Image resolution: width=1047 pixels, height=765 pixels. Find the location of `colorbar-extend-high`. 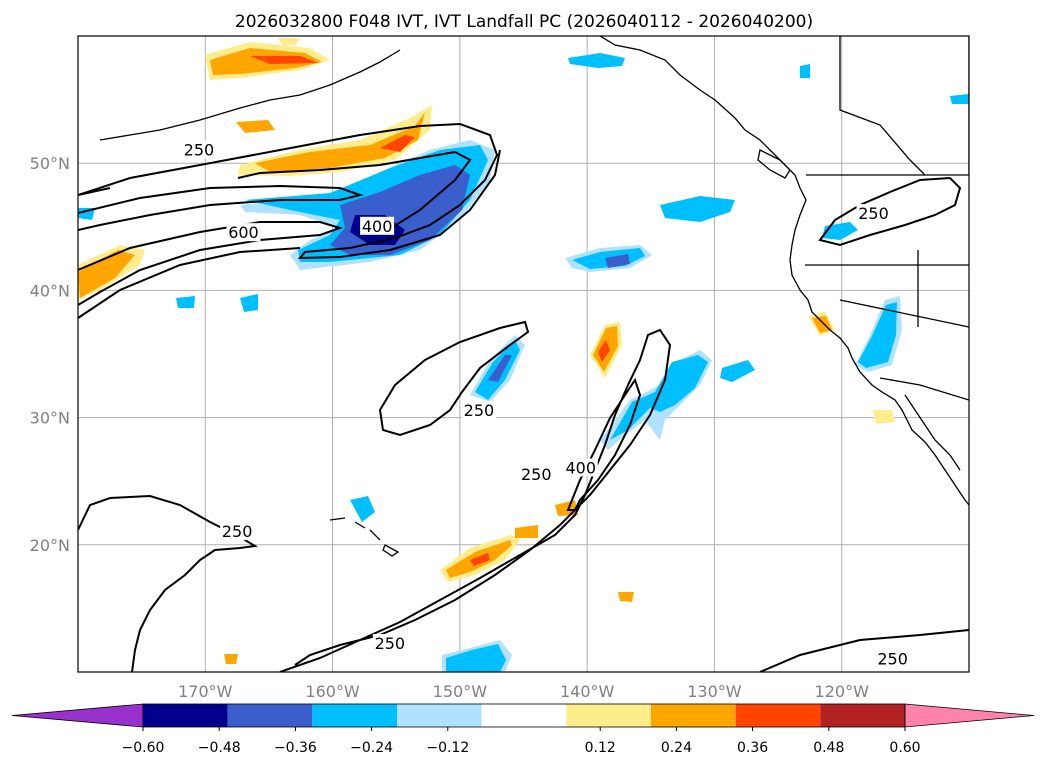

colorbar-extend-high is located at coordinates (969, 715).